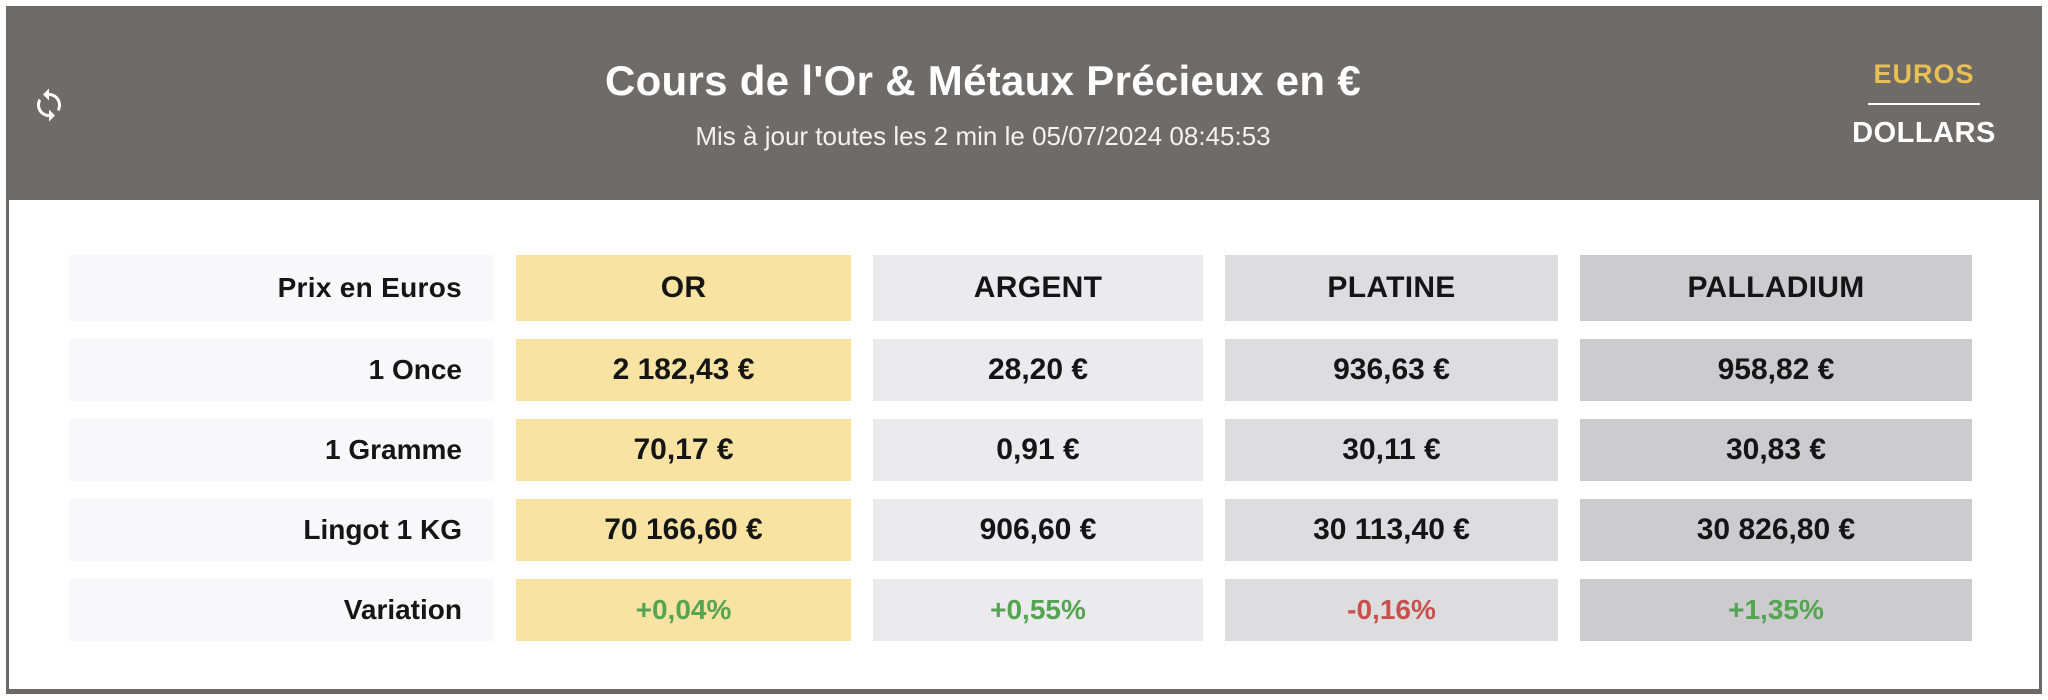 Image resolution: width=2048 pixels, height=700 pixels. Describe the element at coordinates (683, 288) in the screenshot. I see `column-header-or: OR` at that location.